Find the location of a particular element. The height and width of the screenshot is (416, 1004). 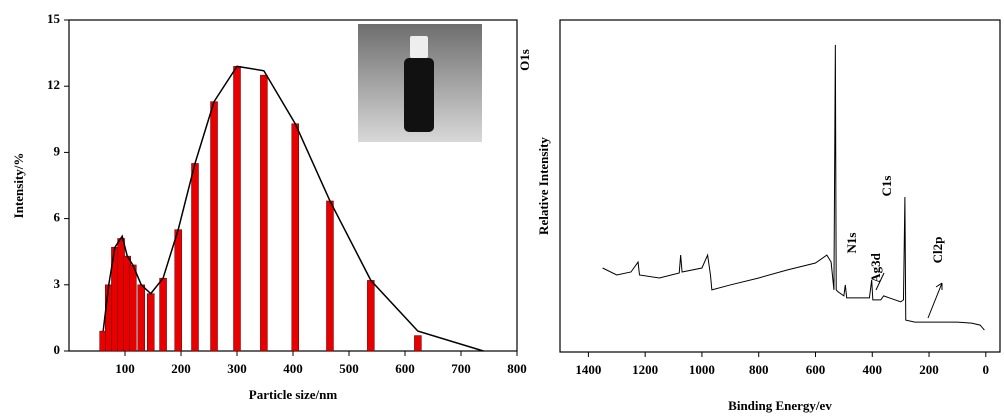

y-tick-label: 0 is located at coordinates (57, 349).